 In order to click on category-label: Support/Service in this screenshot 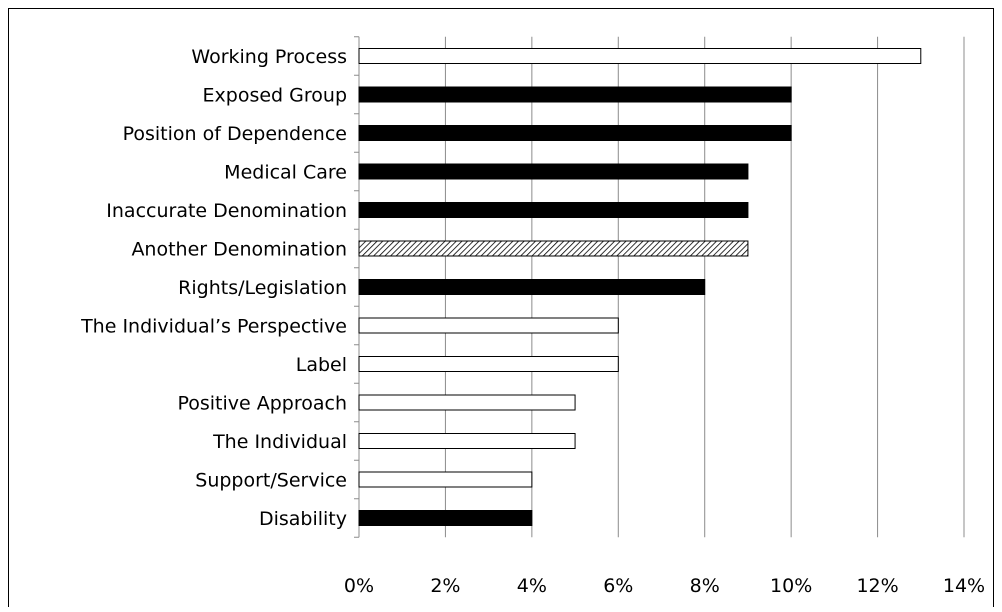, I will do `click(271, 481)`.